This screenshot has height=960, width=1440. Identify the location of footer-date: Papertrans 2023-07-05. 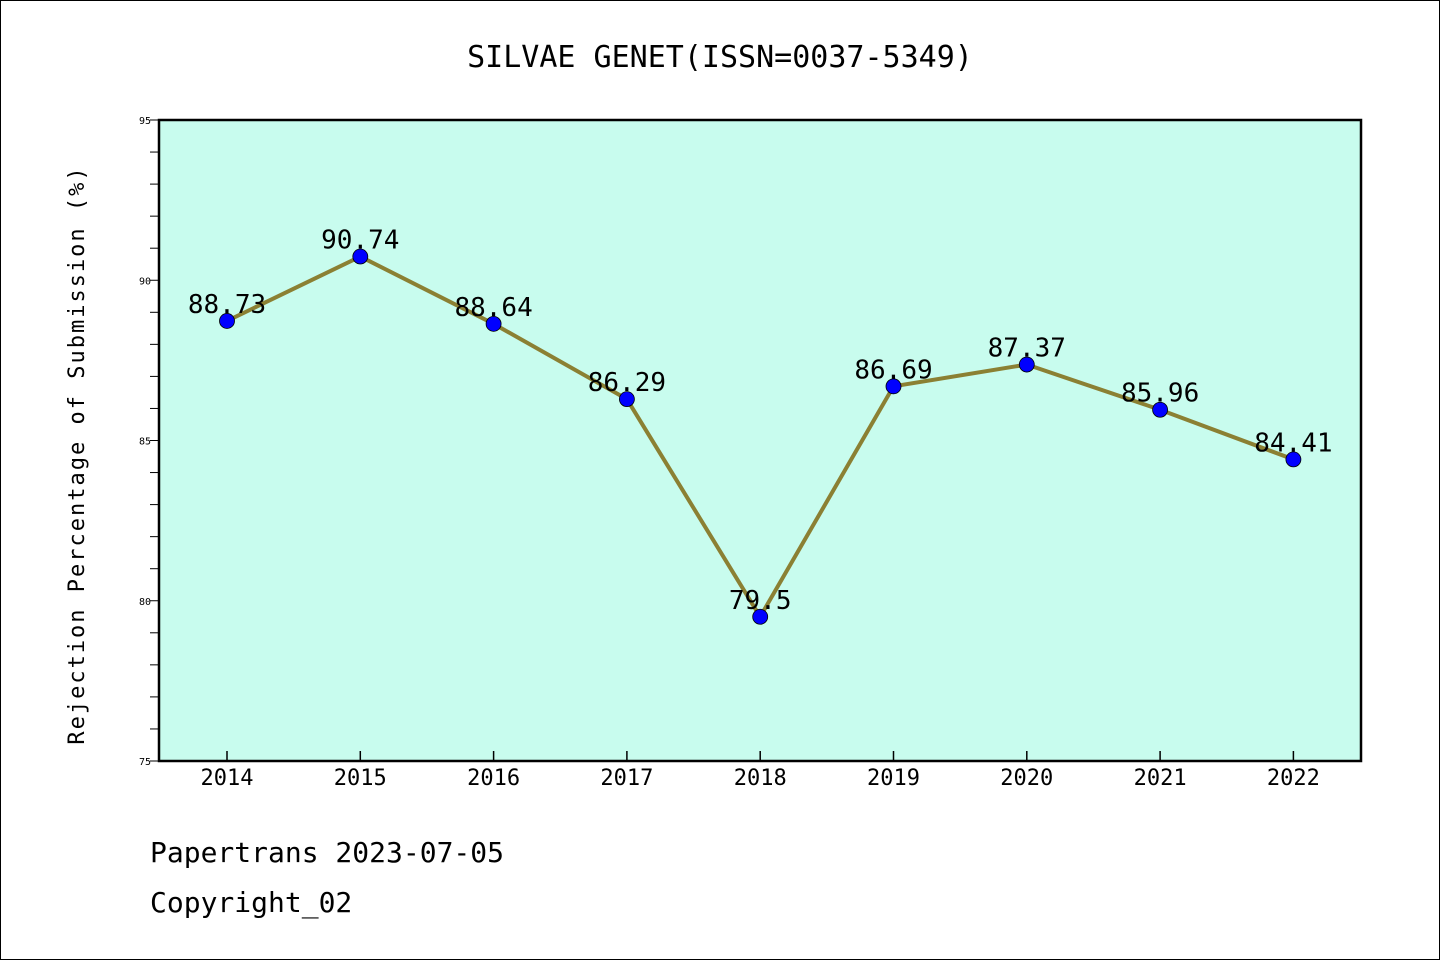
(327, 852).